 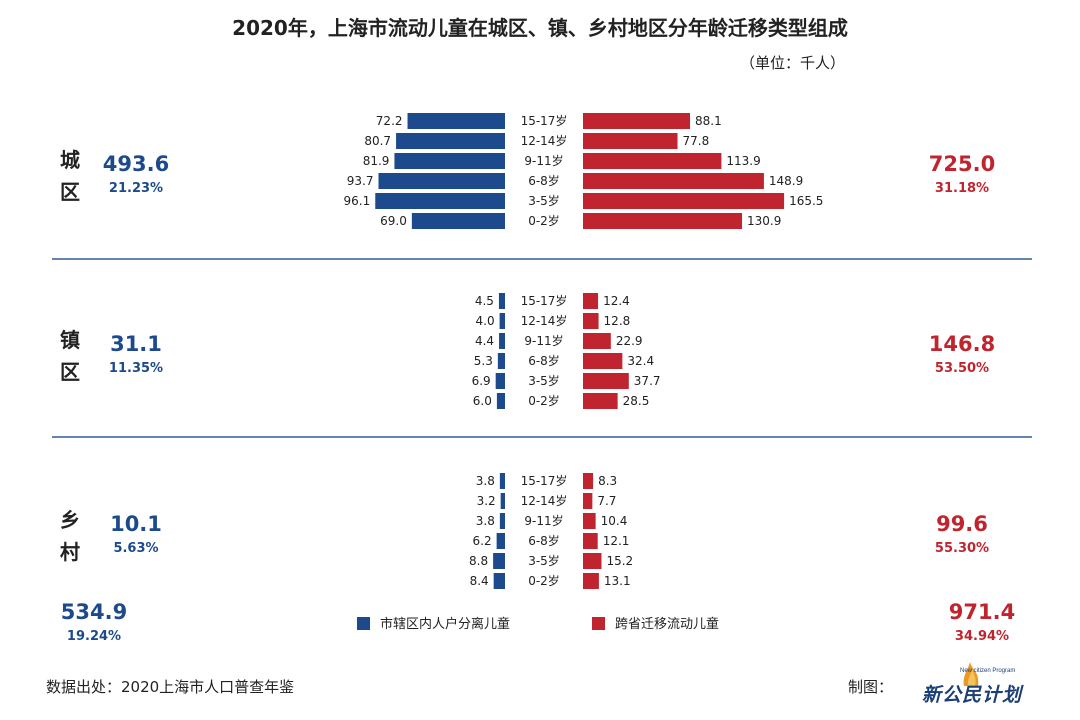 What do you see at coordinates (70, 340) in the screenshot?
I see `region-label: 镇` at bounding box center [70, 340].